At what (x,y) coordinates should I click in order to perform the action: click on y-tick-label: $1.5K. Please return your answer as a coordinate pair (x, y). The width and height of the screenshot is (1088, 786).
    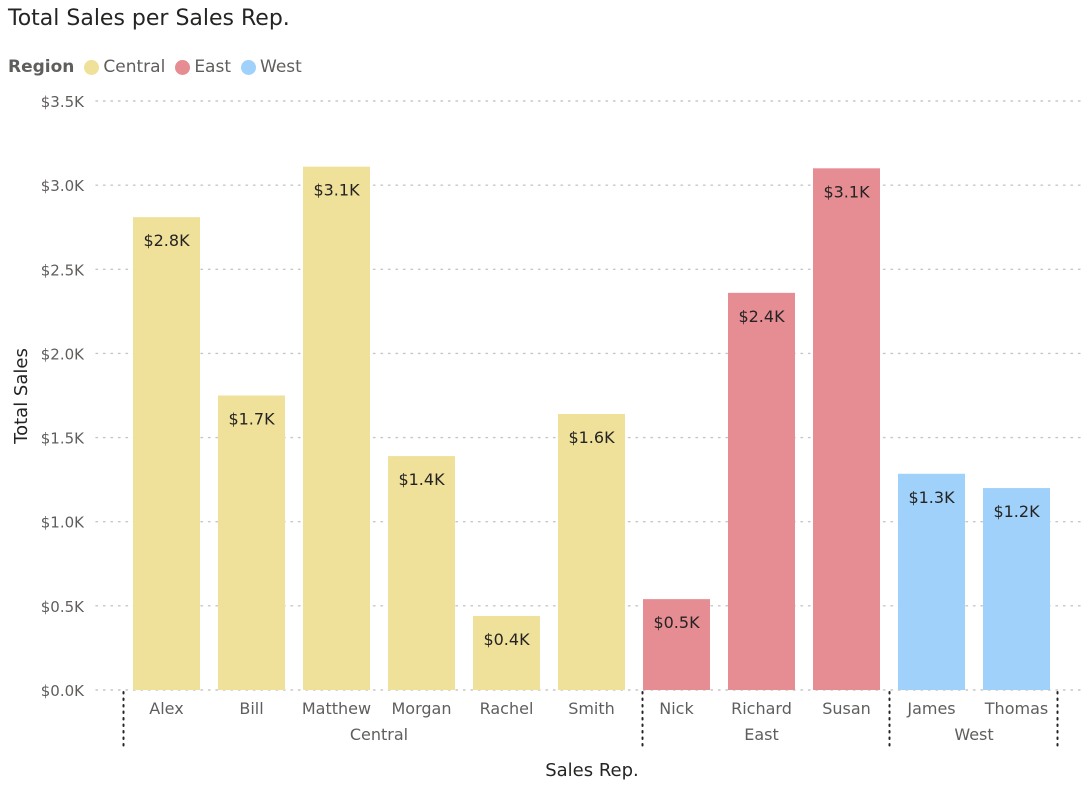
    Looking at the image, I should click on (63, 439).